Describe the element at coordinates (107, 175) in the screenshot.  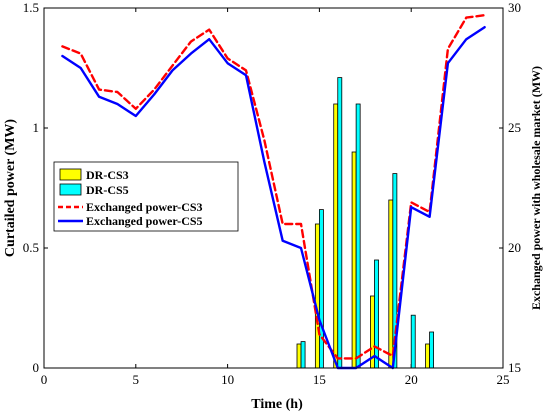
I see `legend-label-dr-cs3: DR-CS3` at that location.